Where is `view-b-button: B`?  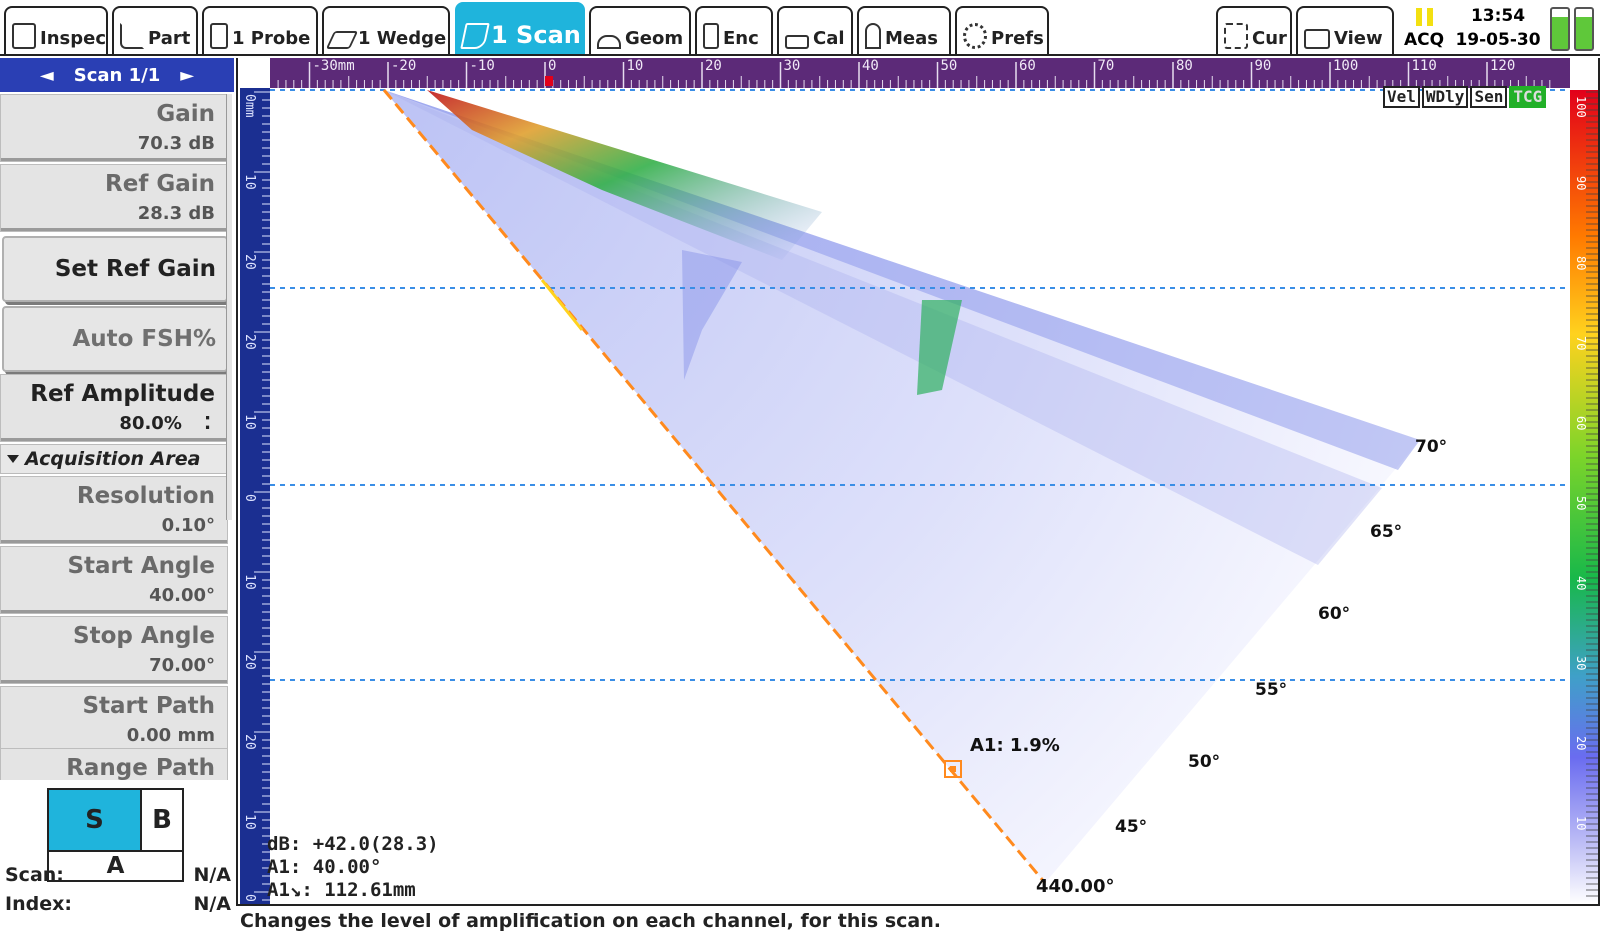 view-b-button: B is located at coordinates (162, 820).